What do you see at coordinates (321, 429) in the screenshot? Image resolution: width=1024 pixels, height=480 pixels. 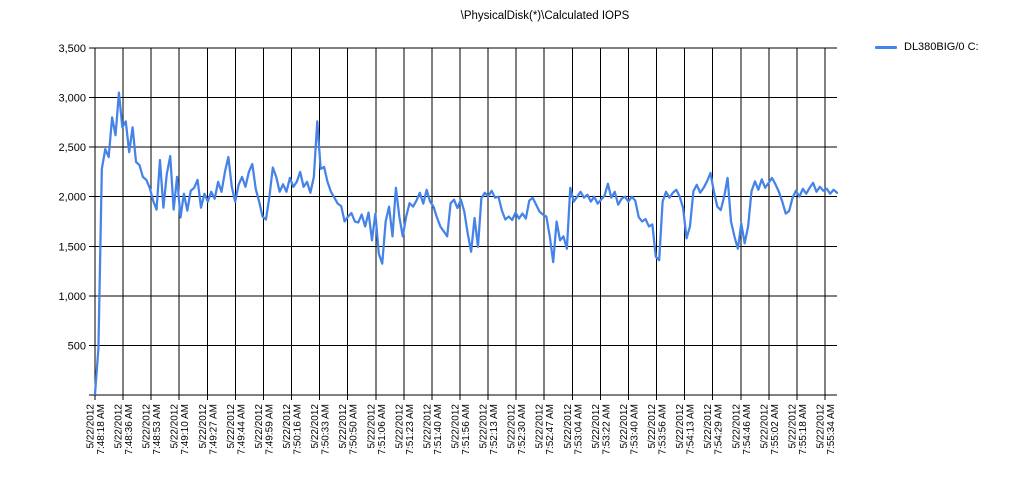 I see `x-tick-label: 5/22/20127:50:33 AM` at bounding box center [321, 429].